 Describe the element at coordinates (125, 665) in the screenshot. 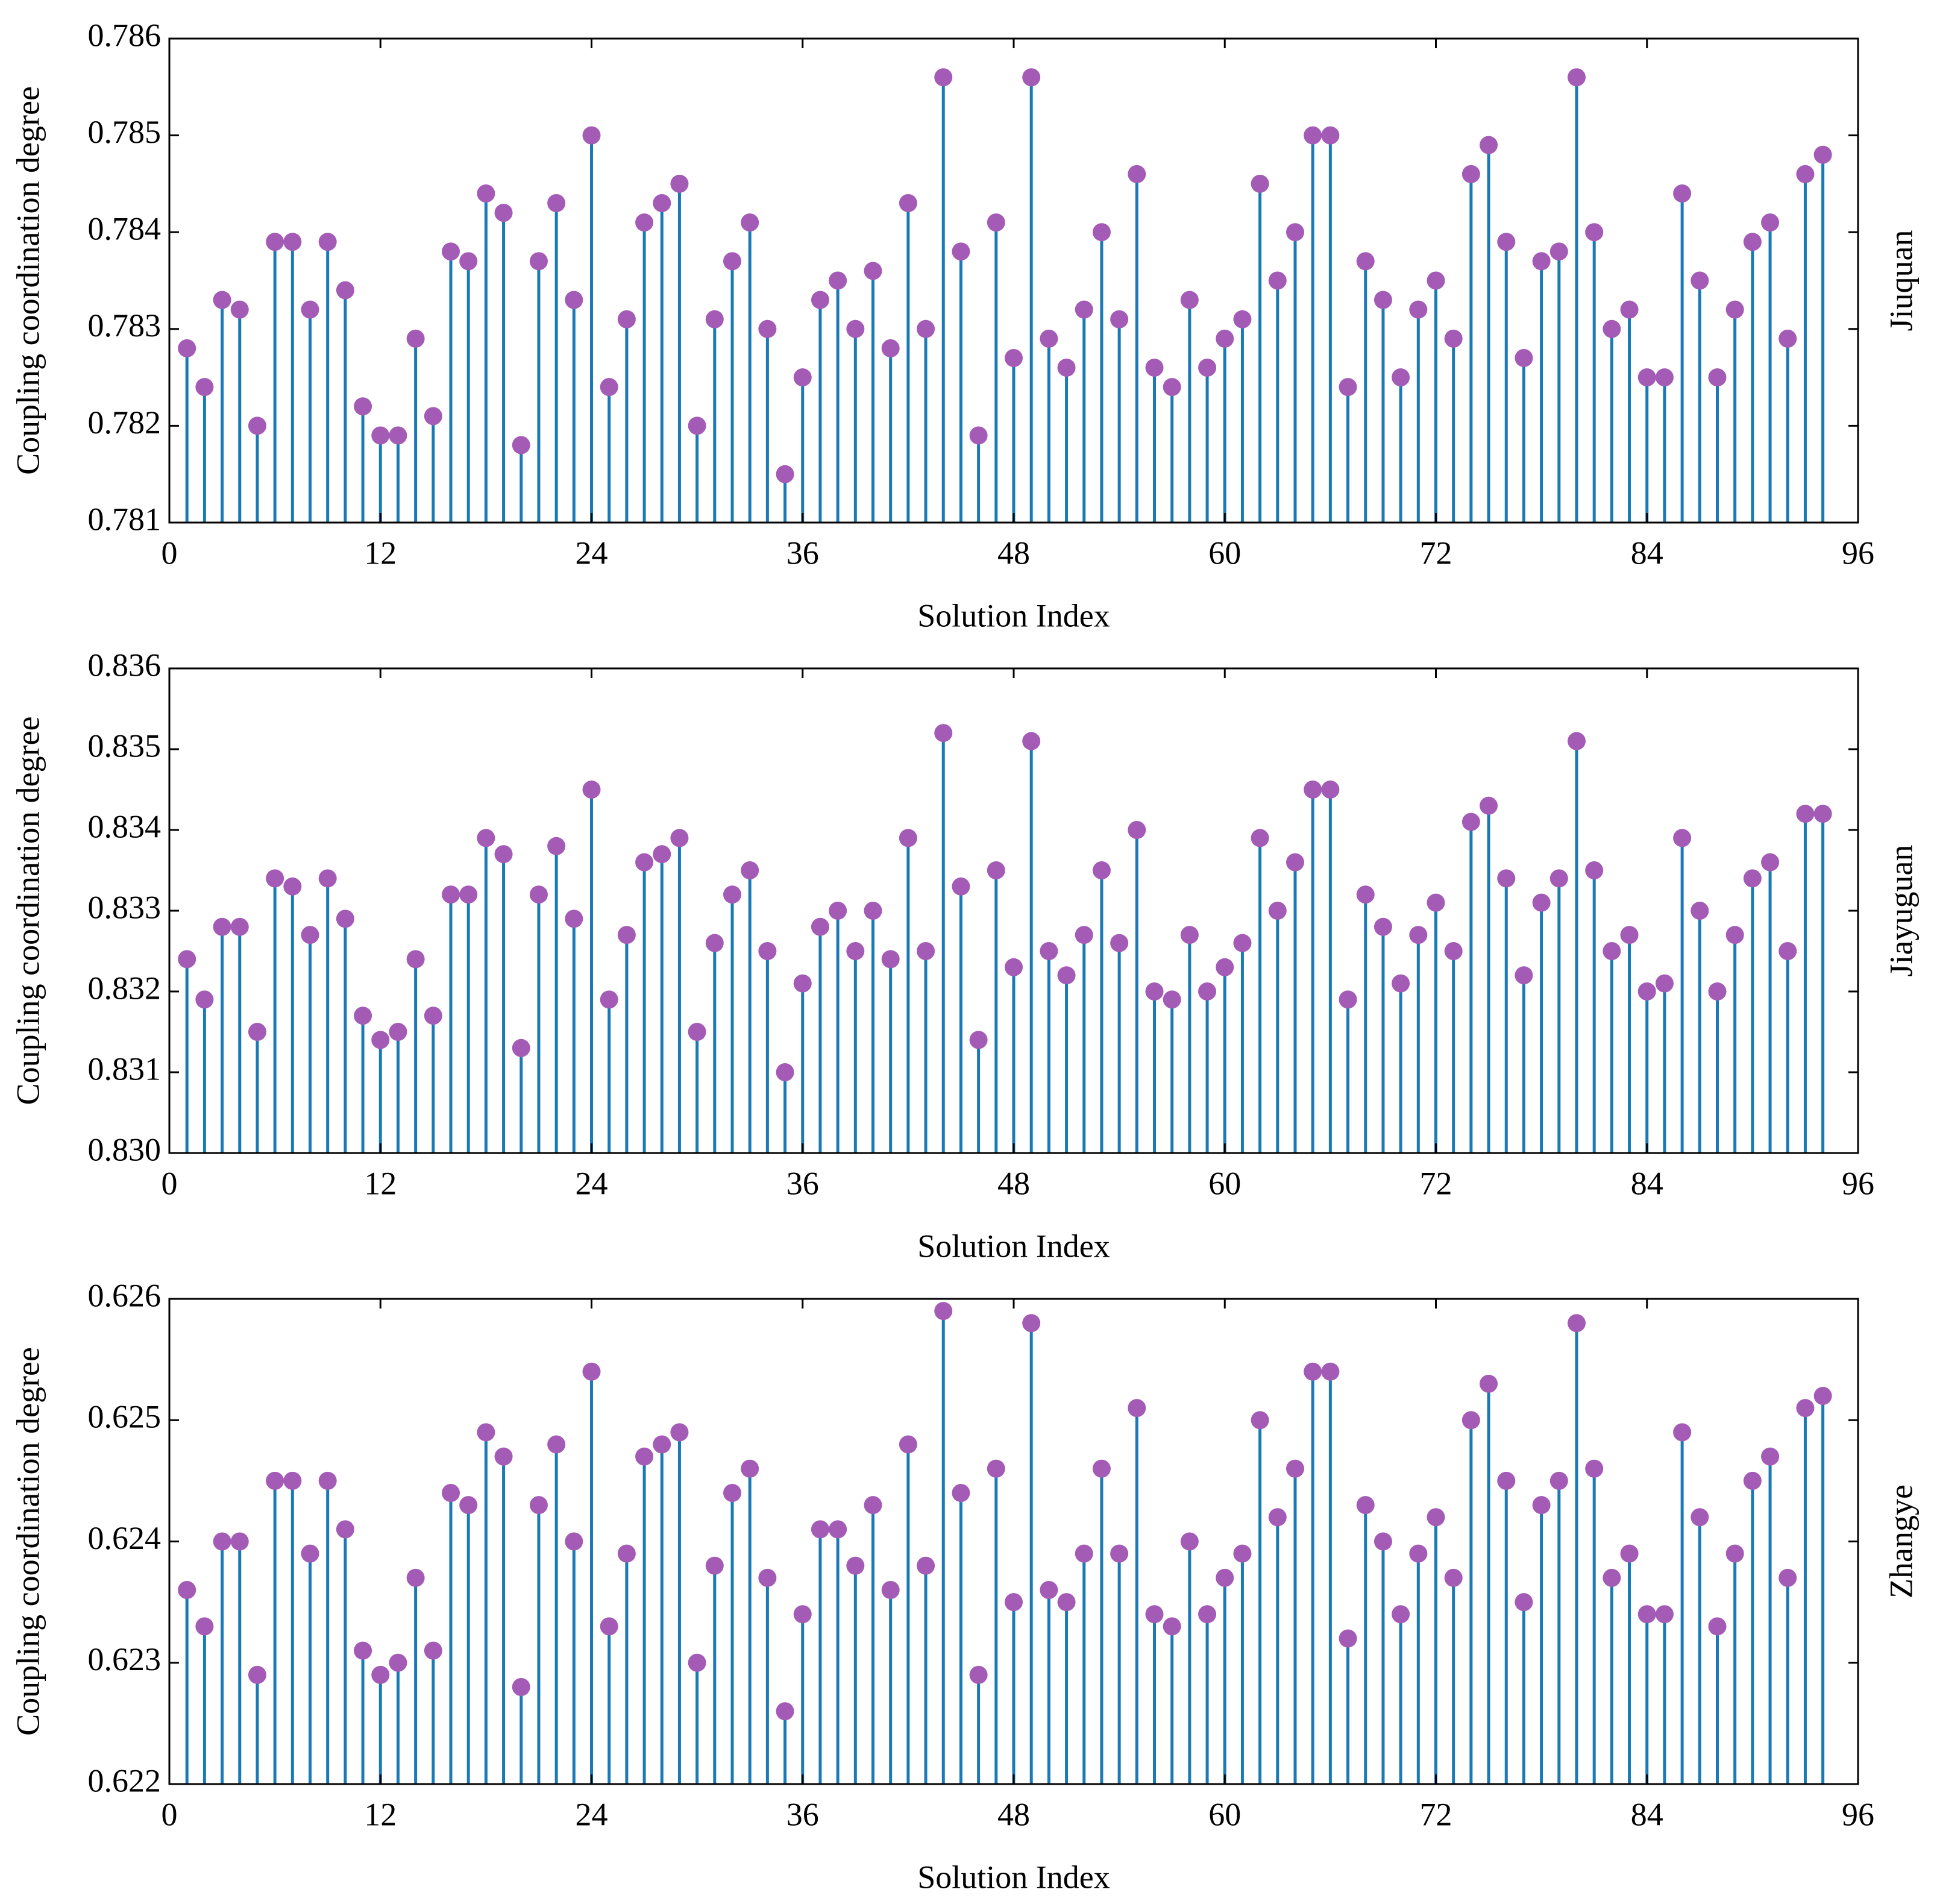

I see `y-tick-label: 0.836` at that location.